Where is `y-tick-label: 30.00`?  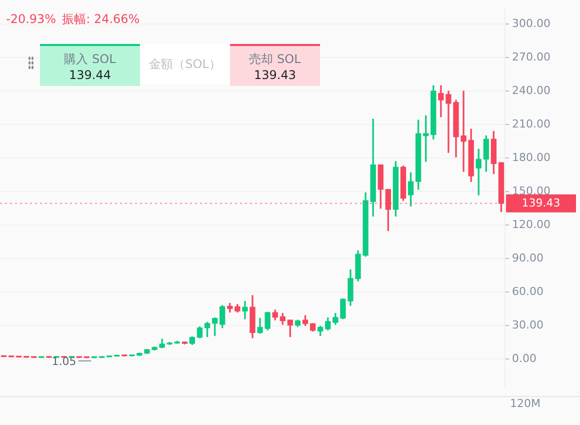 y-tick-label: 30.00 is located at coordinates (528, 325).